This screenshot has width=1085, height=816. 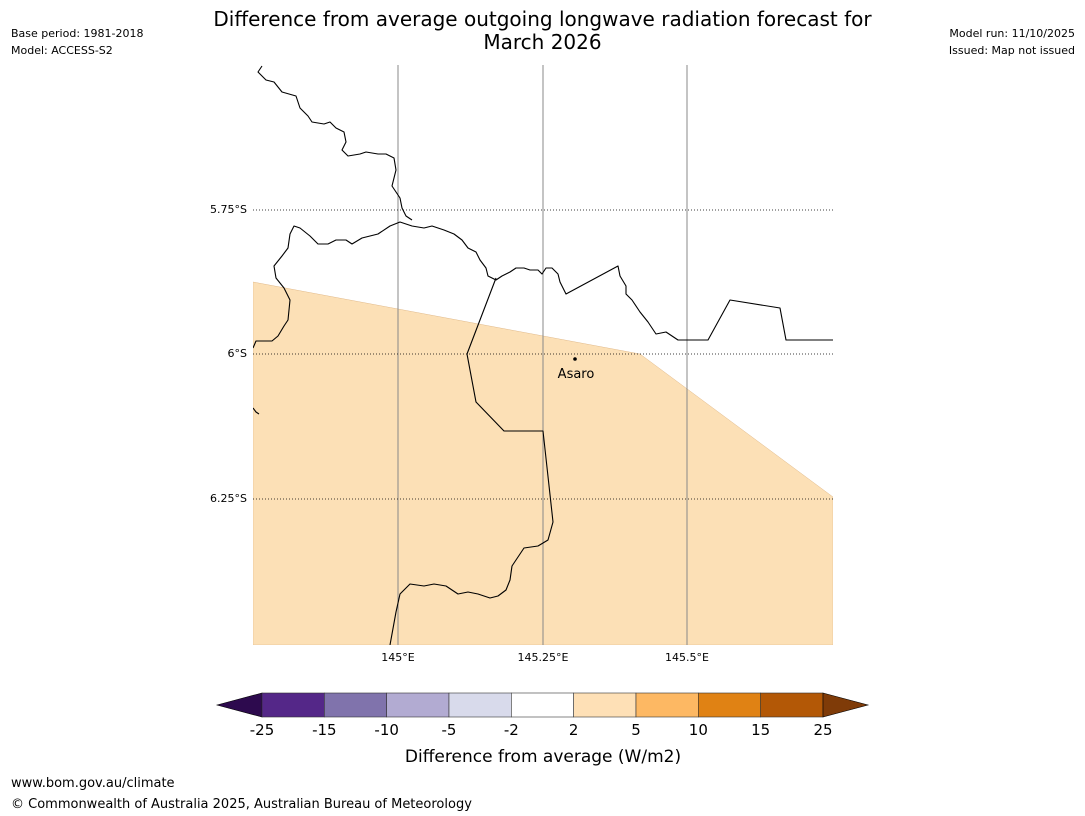 I want to click on model-text: Model: ACCESS-S2, so click(x=62, y=50).